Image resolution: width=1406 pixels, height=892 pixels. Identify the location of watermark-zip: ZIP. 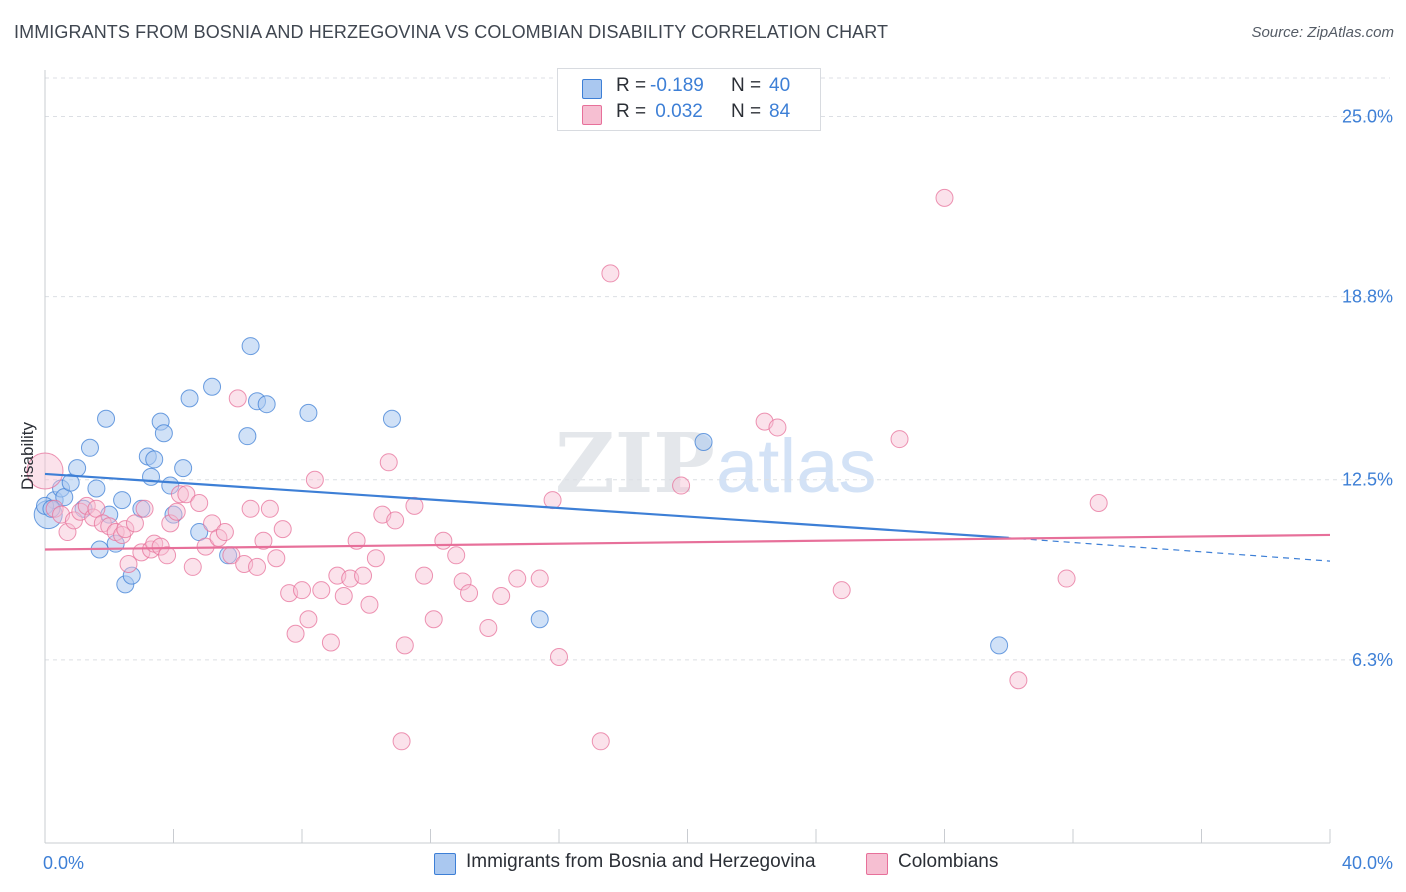
(635, 464).